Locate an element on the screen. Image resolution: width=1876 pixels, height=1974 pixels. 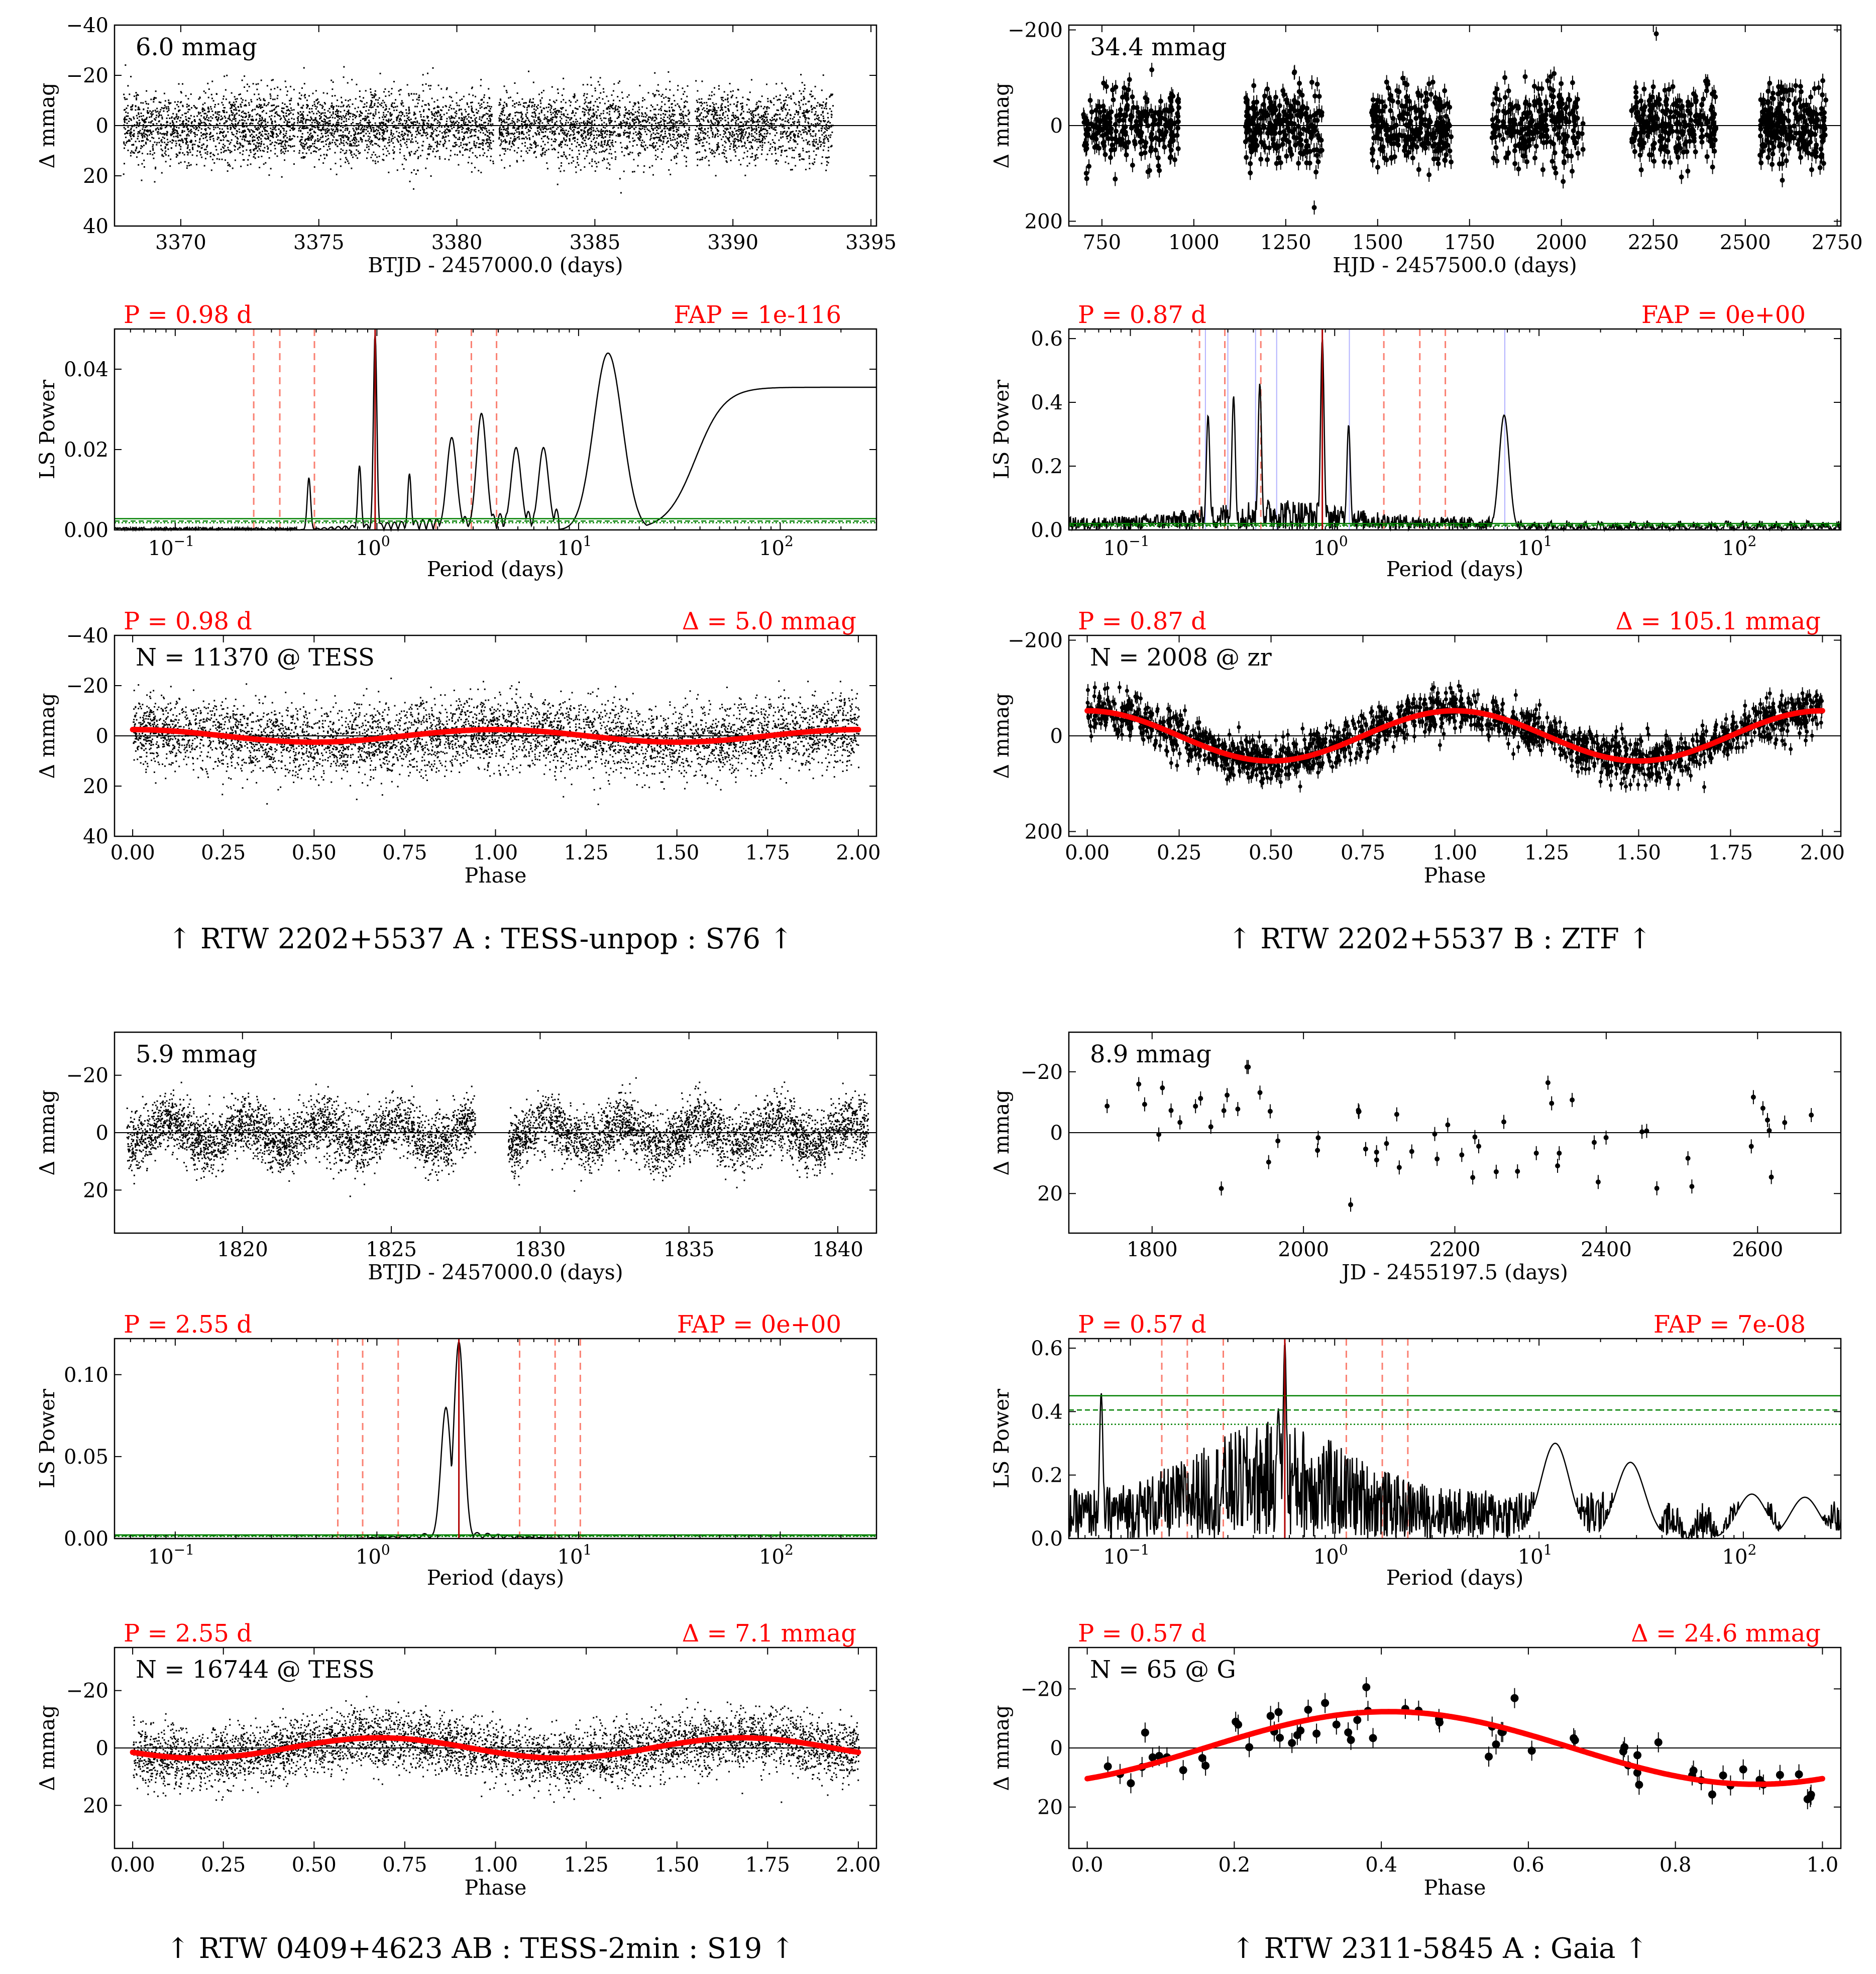
phase-period-label-B: P = 0.87 d is located at coordinates (1142, 621).